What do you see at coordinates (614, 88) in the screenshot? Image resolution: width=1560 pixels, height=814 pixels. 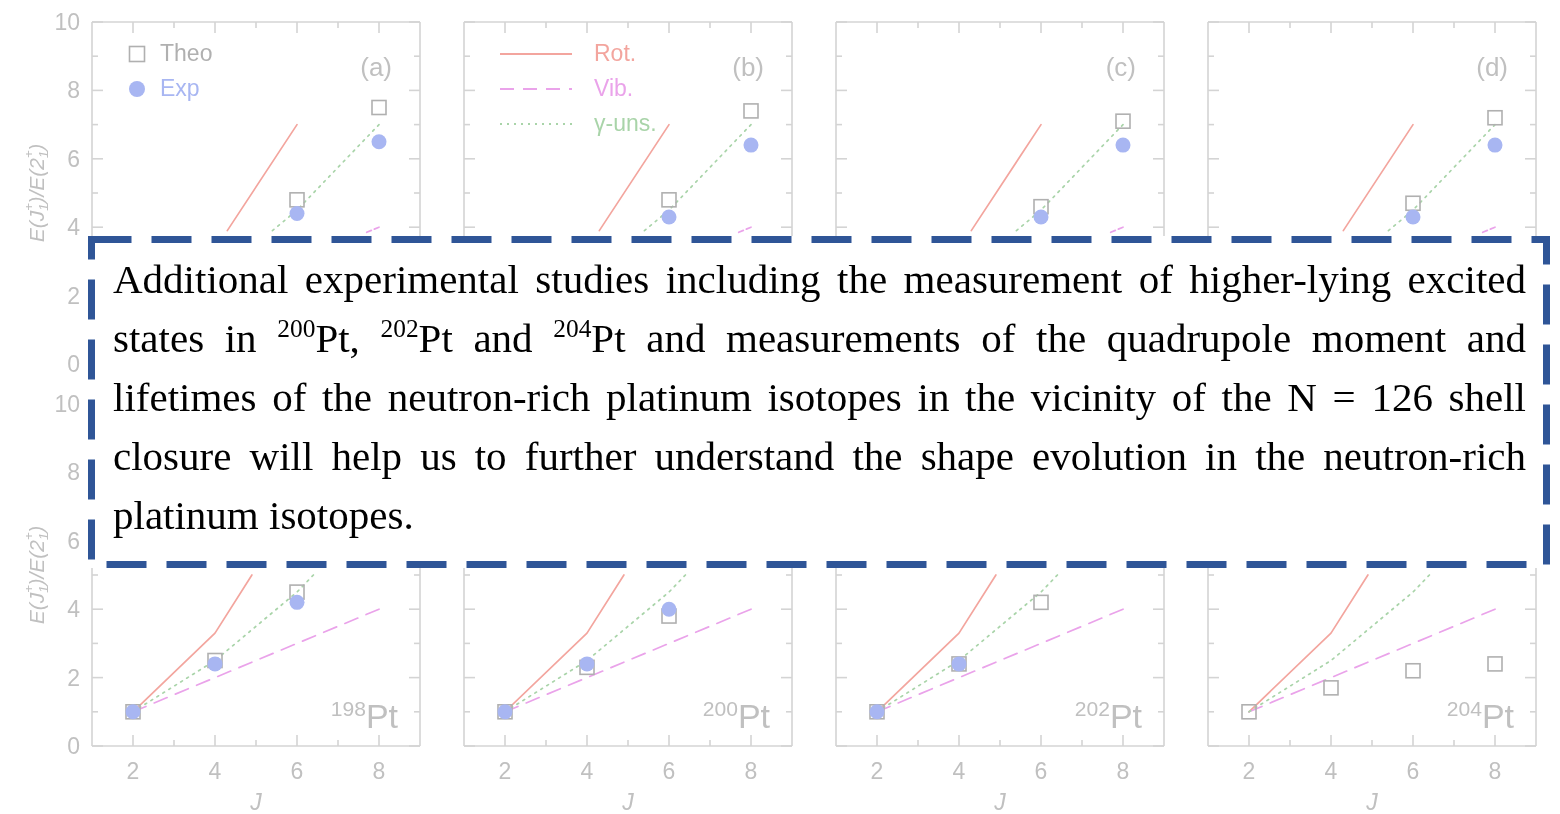 I see `legend-label: Vib.` at bounding box center [614, 88].